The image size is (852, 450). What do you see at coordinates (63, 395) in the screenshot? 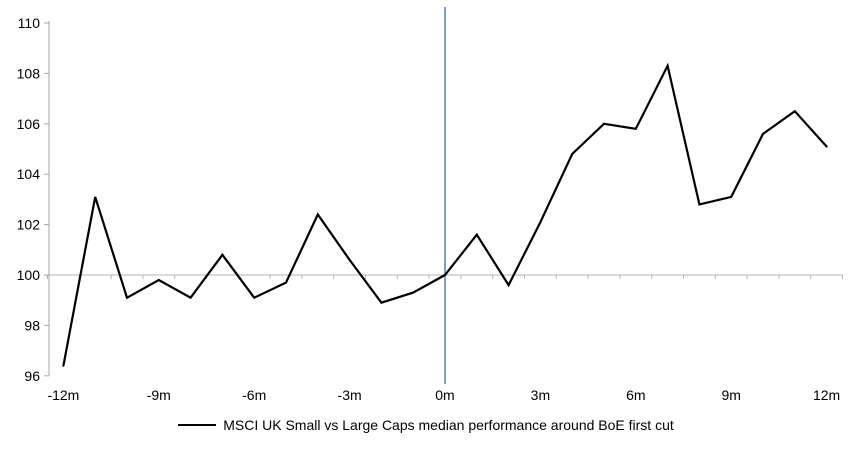
I see `x-tick-label: -12m` at bounding box center [63, 395].